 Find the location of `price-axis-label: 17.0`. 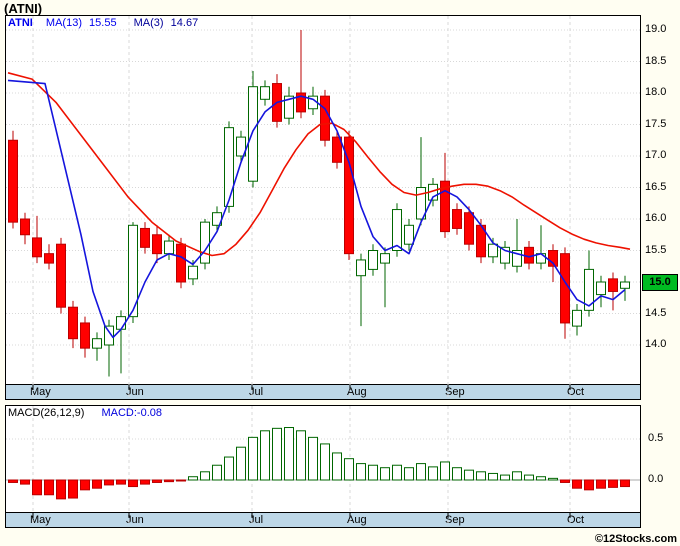

price-axis-label: 17.0 is located at coordinates (656, 155).